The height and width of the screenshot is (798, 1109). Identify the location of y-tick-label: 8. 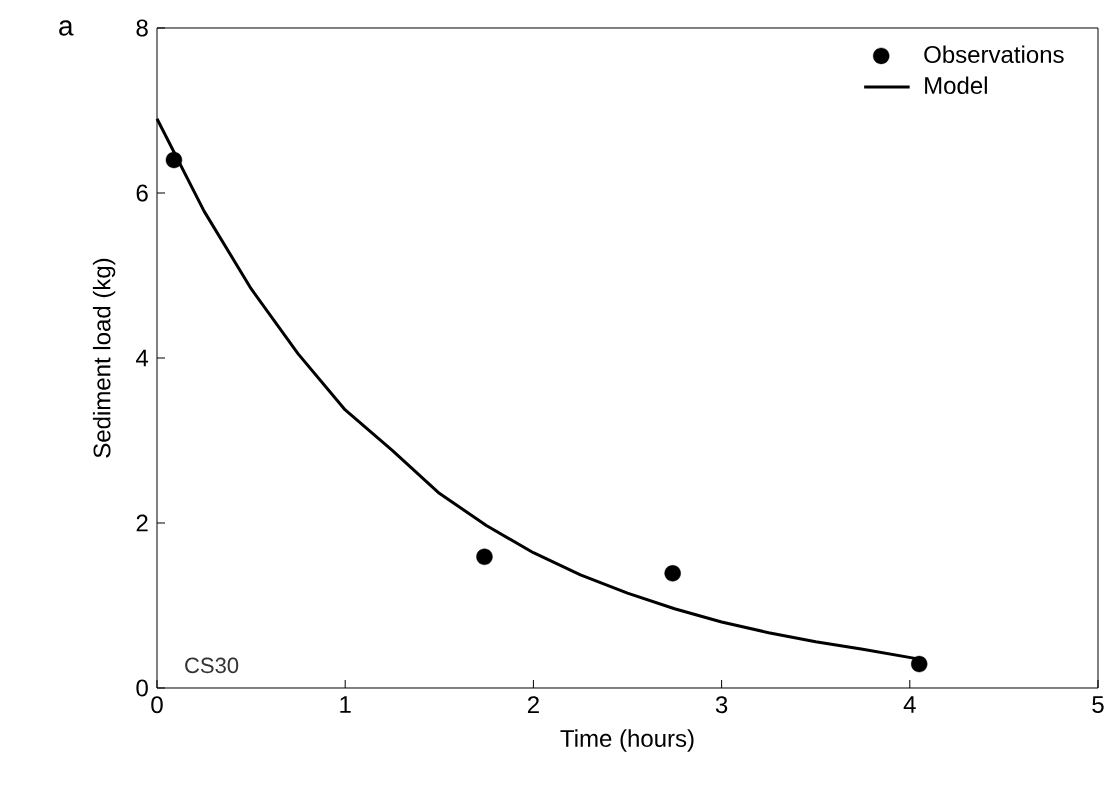
(142, 28).